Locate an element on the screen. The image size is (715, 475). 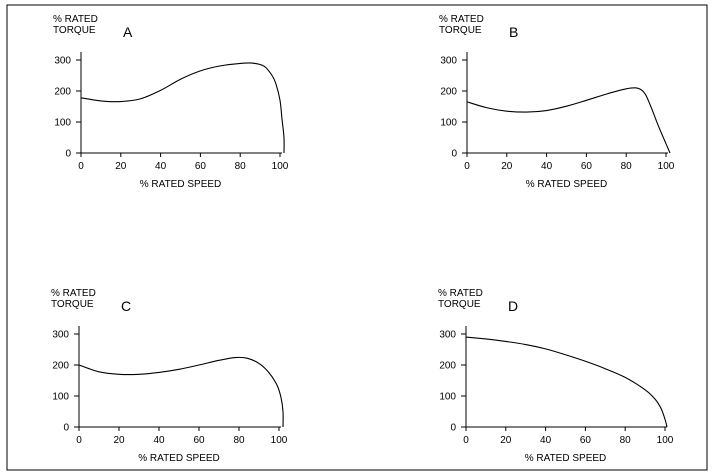
chart-d-xtick-label: 80 is located at coordinates (626, 440).